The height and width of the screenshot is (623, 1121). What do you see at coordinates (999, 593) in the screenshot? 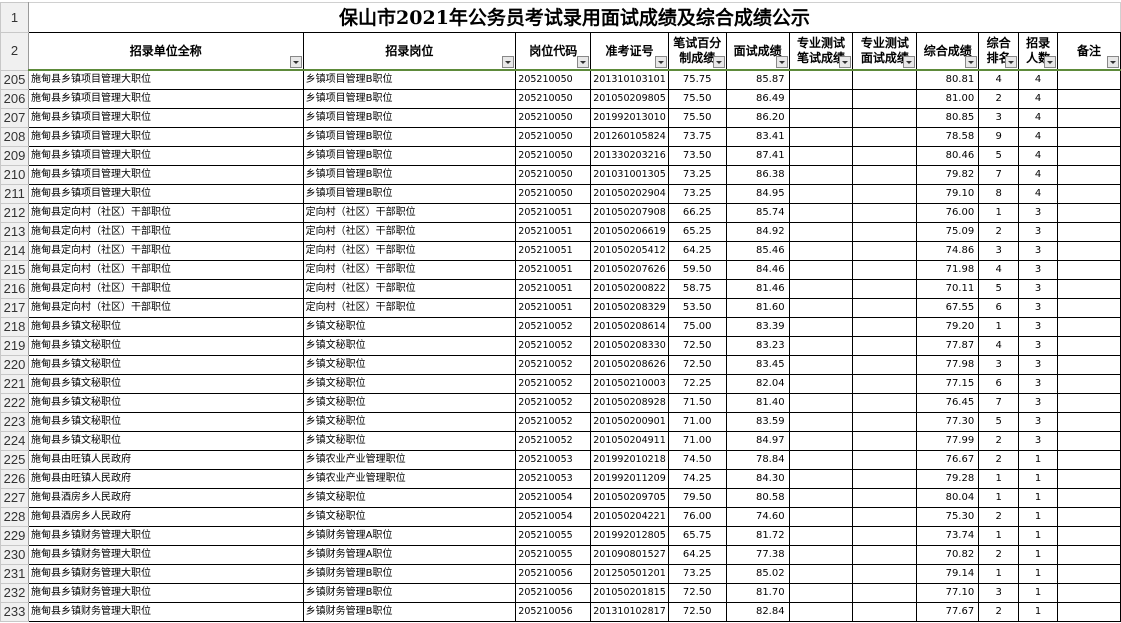
I see `rank-cell: 3` at bounding box center [999, 593].